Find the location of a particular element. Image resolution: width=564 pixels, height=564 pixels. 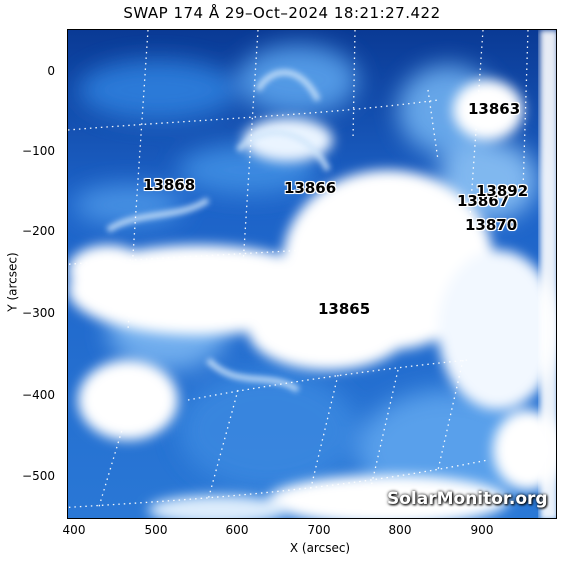

y-tick-label: −100 is located at coordinates (38, 151).